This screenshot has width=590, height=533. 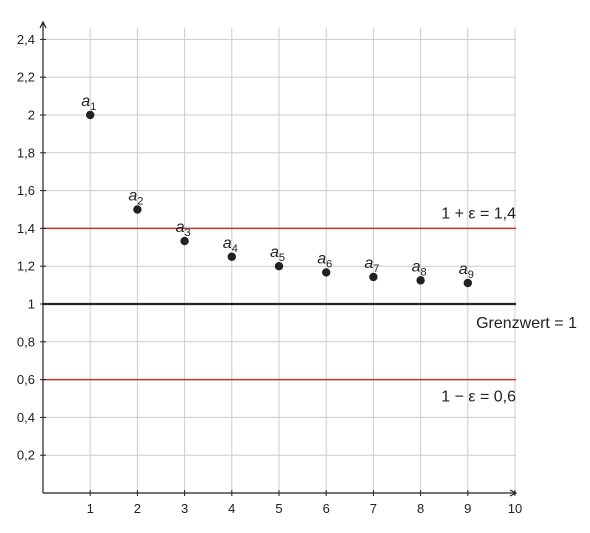 What do you see at coordinates (419, 268) in the screenshot?
I see `data-point-label: a8` at bounding box center [419, 268].